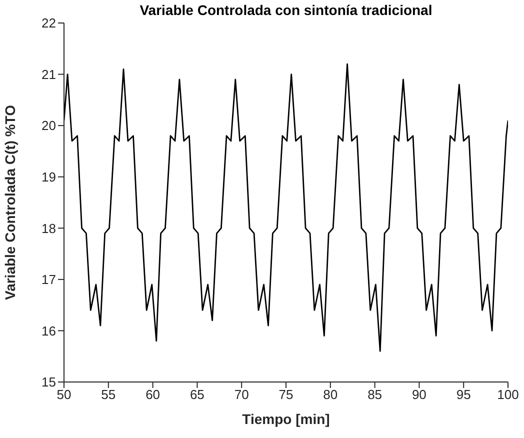 The width and height of the screenshot is (524, 438). I want to click on y-tick-label: 15, so click(49, 382).